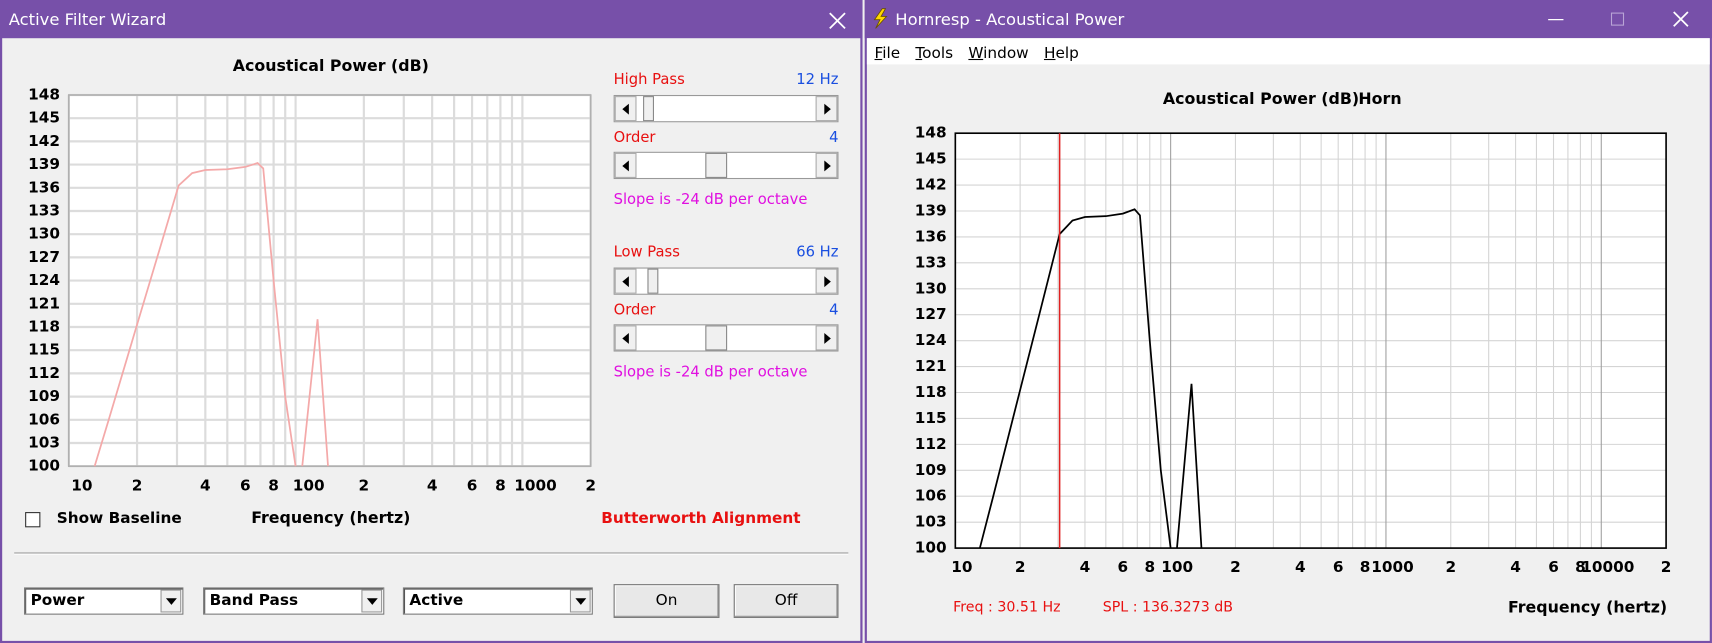 This screenshot has height=643, width=1712. Describe the element at coordinates (1007, 607) in the screenshot. I see `freq-readout: Freq : 30.51 Hz` at that location.